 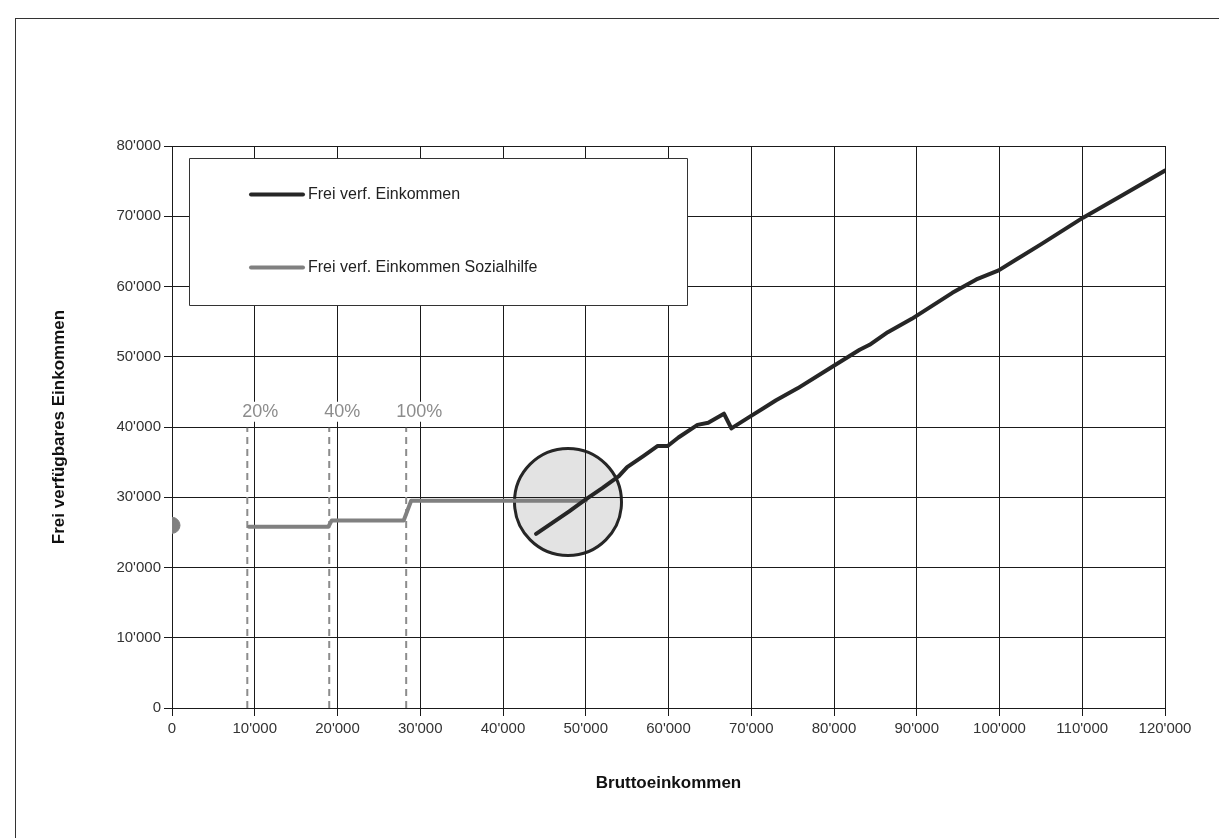 What do you see at coordinates (138, 426) in the screenshot?
I see `y-tick-label: 40'000` at bounding box center [138, 426].